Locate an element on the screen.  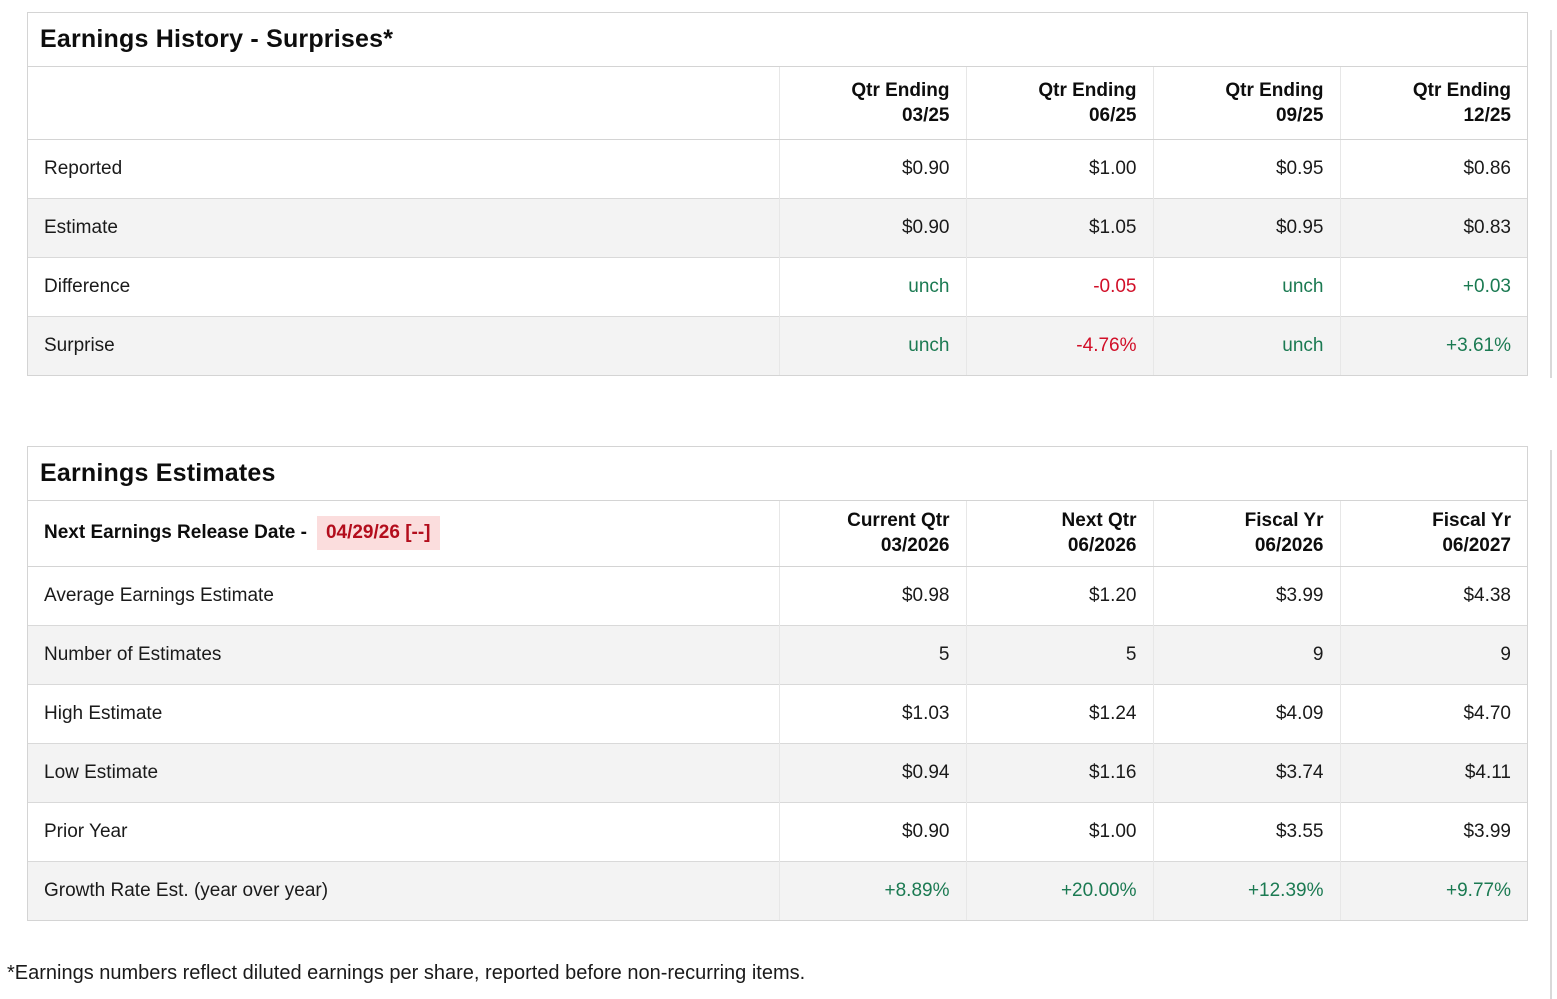
next-earnings-release-date: 04/29/26 [--] is located at coordinates (378, 533).